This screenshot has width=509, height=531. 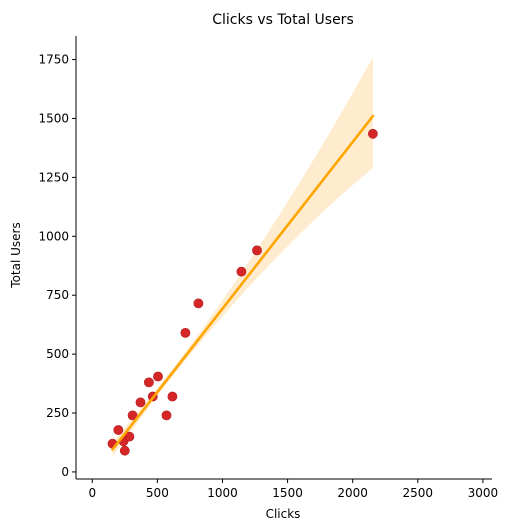 What do you see at coordinates (53, 60) in the screenshot?
I see `y-tick-label: 1750` at bounding box center [53, 60].